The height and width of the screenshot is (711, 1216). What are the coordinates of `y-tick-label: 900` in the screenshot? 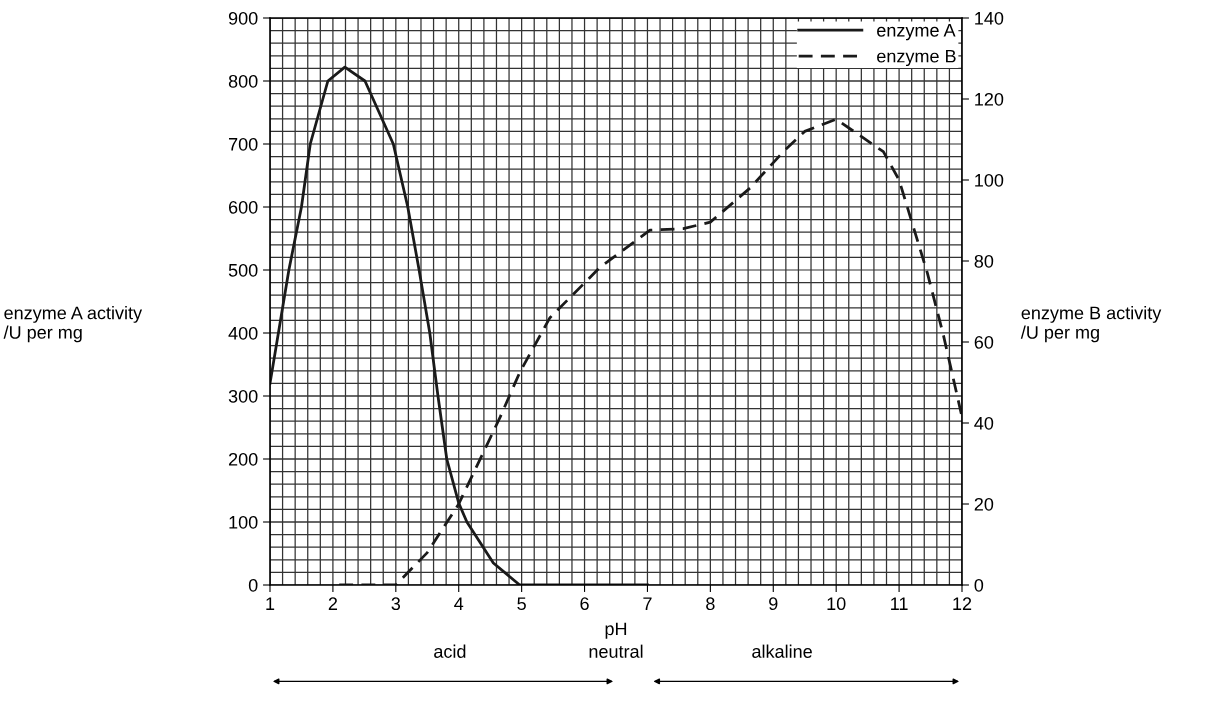 It's located at (243, 18).